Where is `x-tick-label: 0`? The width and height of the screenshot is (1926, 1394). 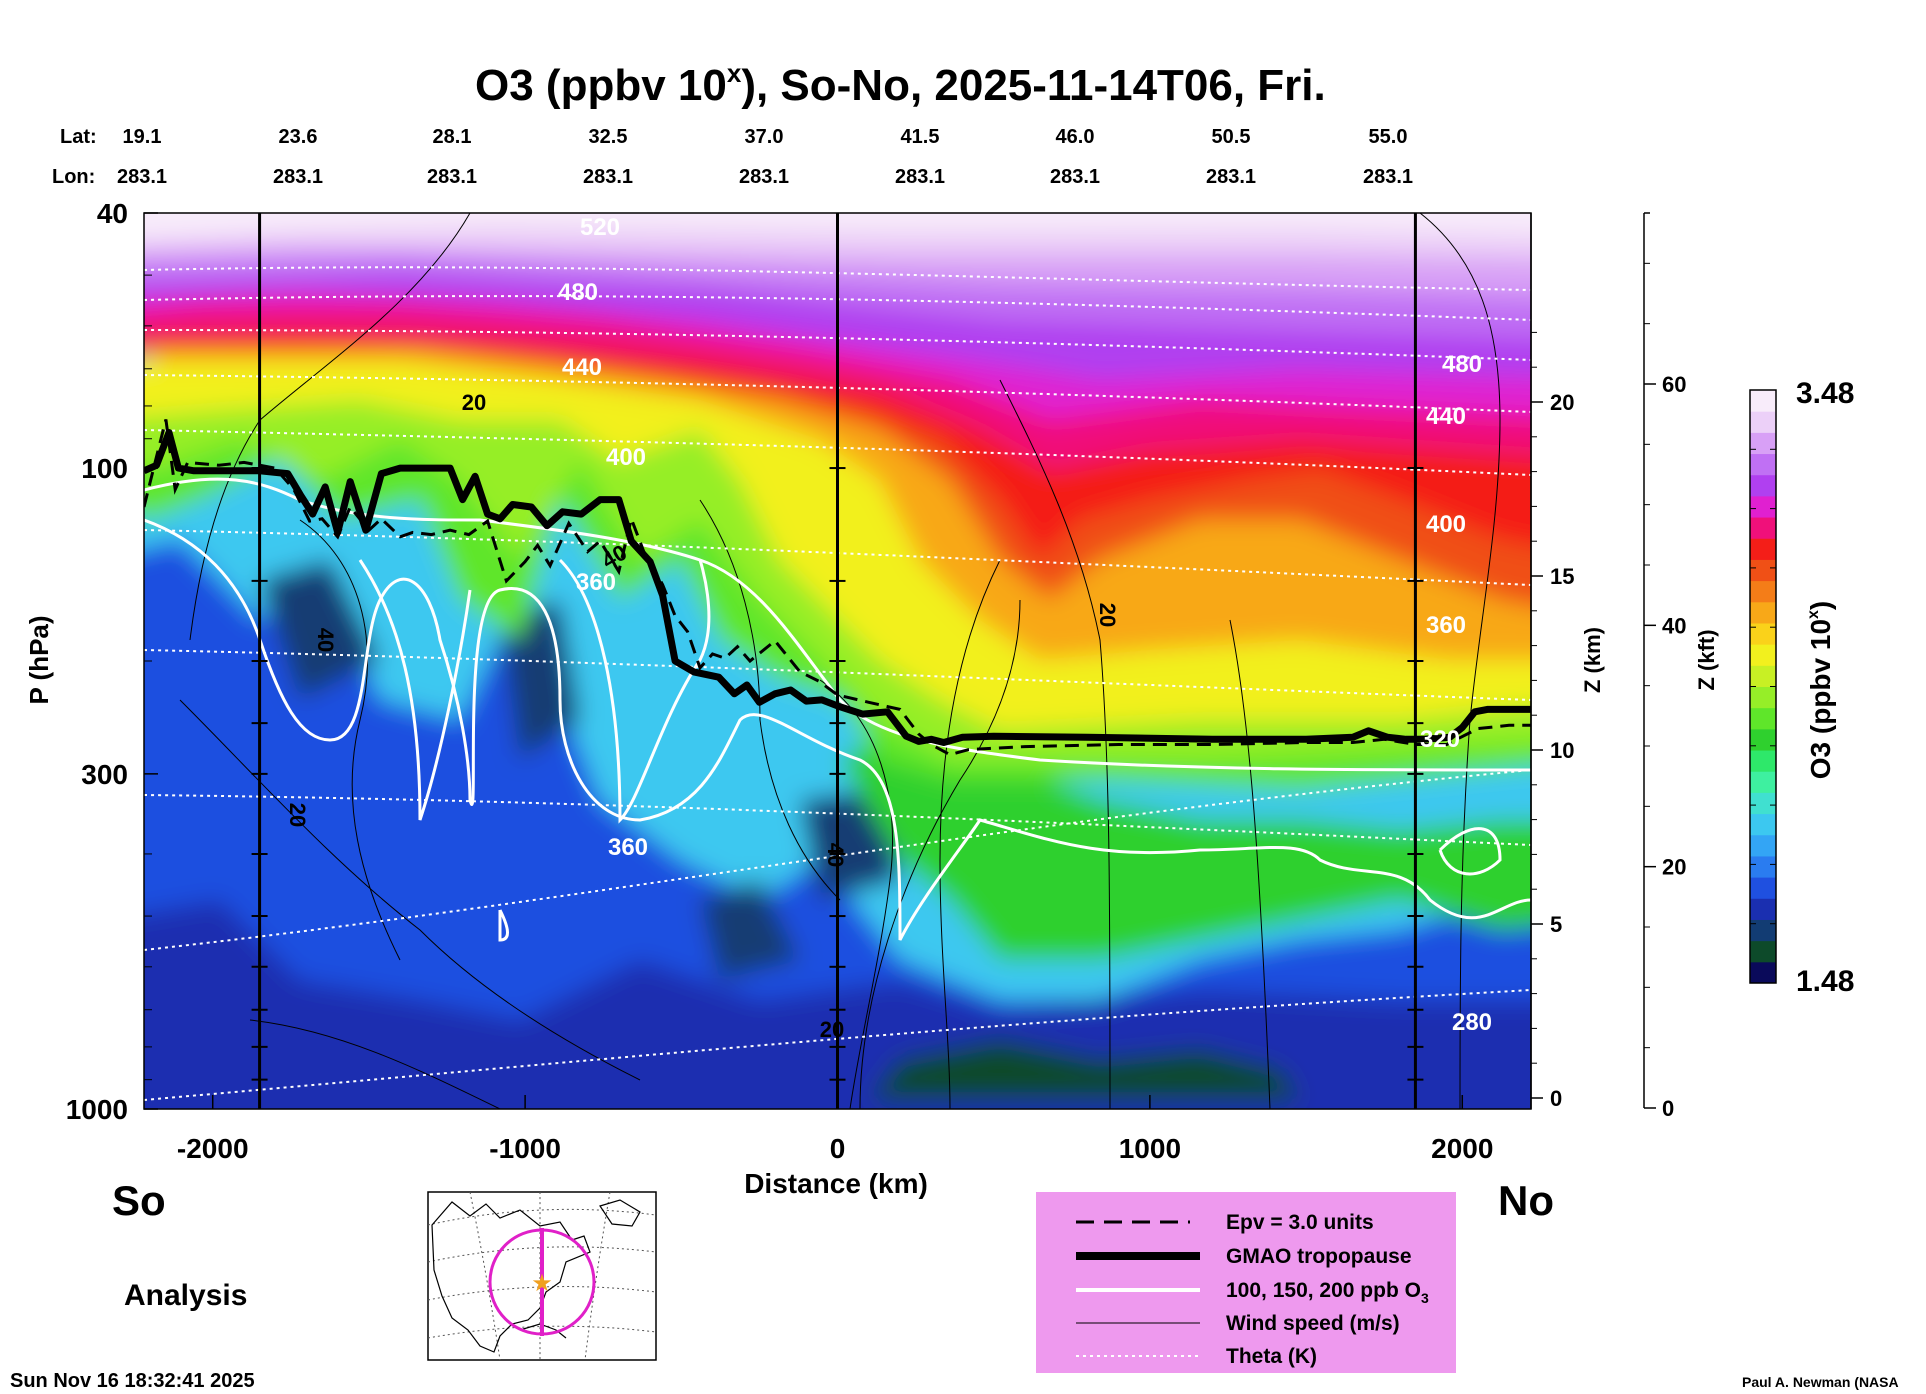 x-tick-label: 0 is located at coordinates (838, 1148).